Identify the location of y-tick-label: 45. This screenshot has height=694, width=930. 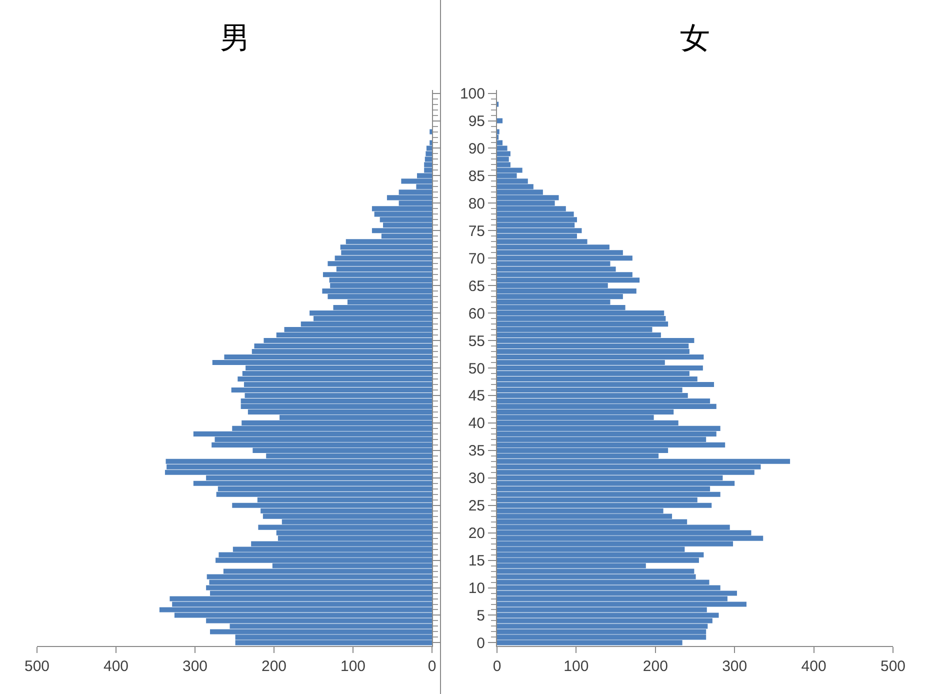
(476, 396).